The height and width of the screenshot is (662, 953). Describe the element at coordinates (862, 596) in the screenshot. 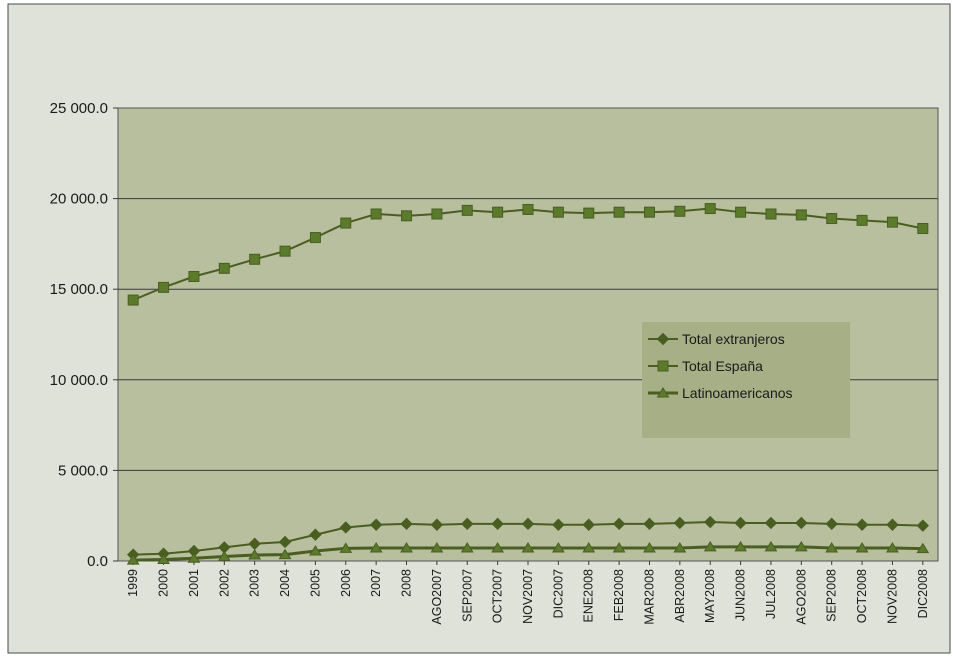

I see `x-tick-label: OCT2008` at that location.